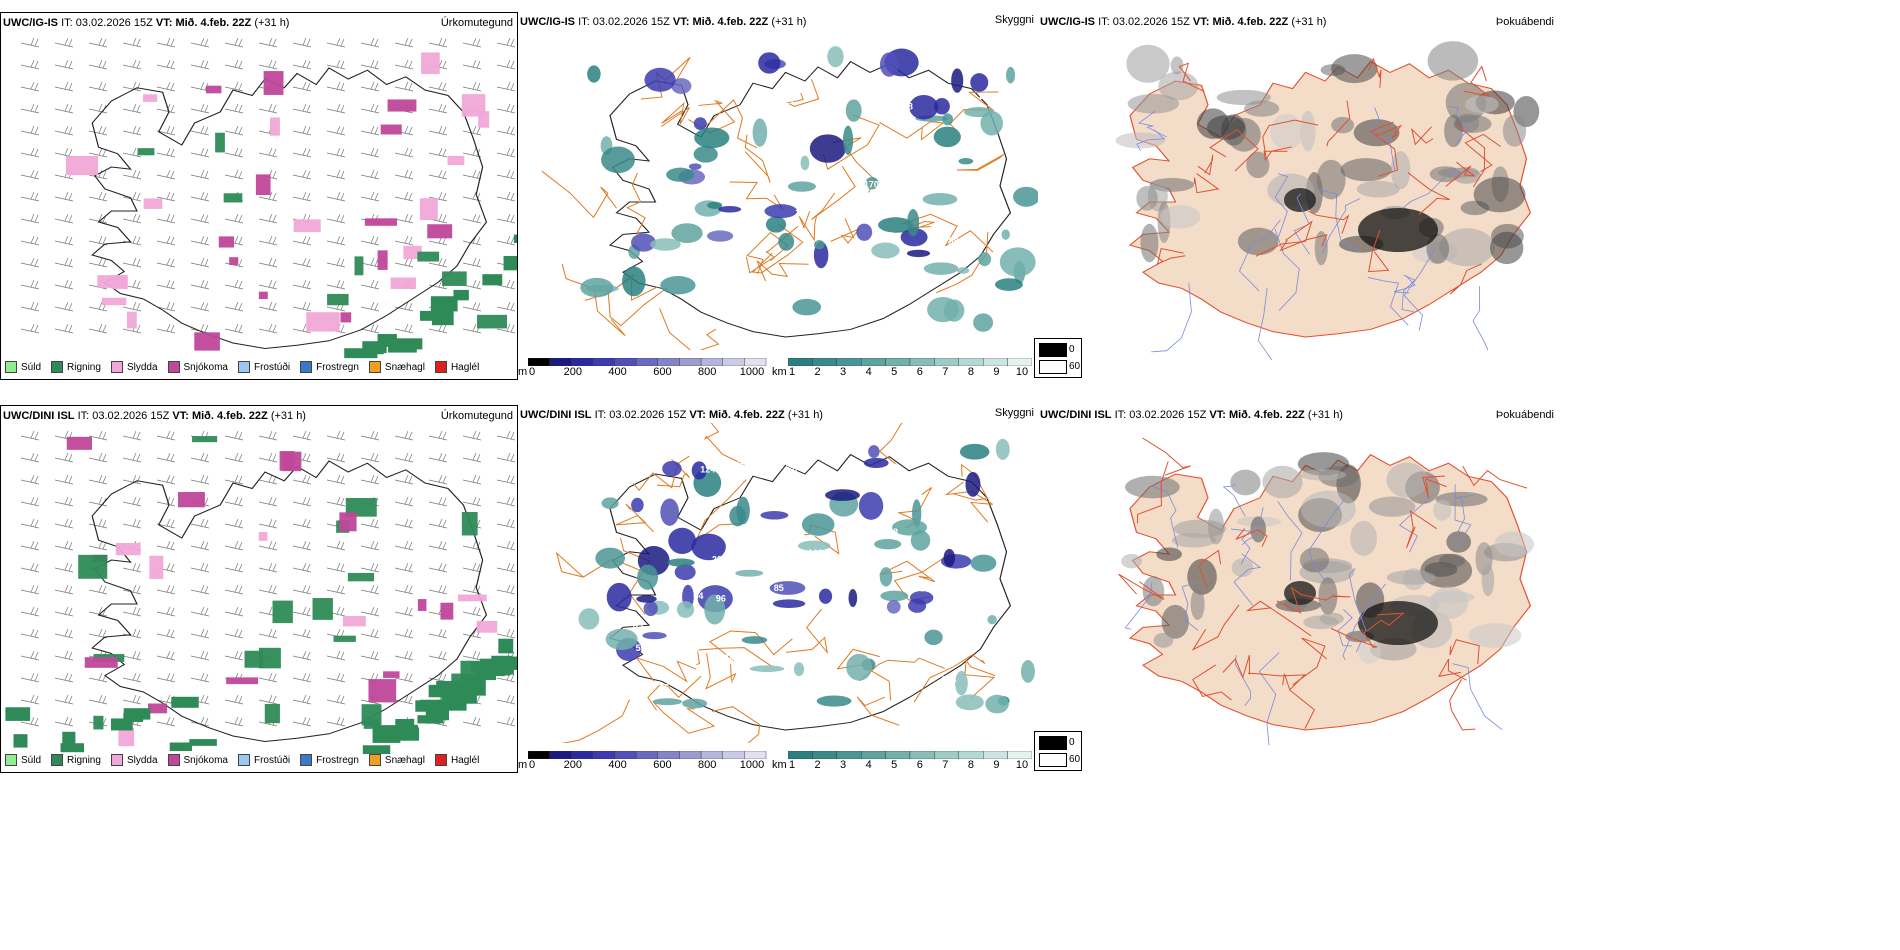  I want to click on rain-patch, so click(515, 239).